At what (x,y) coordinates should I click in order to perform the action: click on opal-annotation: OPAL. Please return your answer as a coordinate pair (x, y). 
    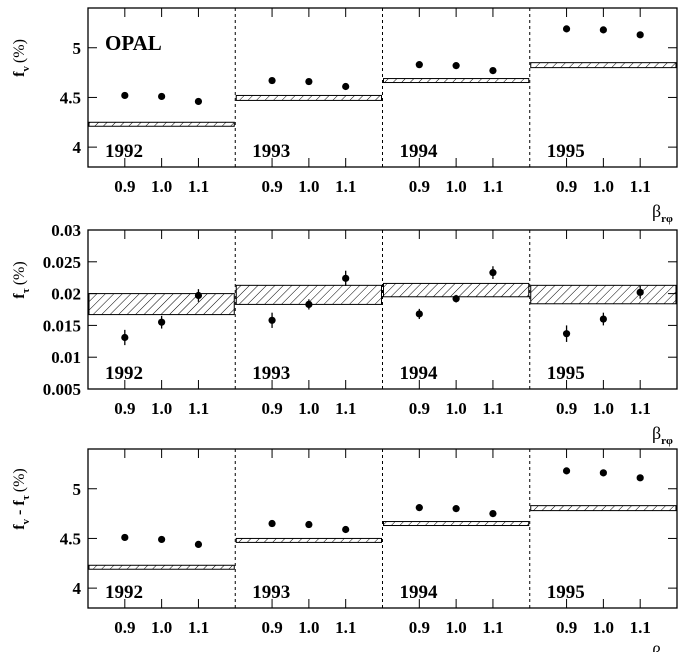
    Looking at the image, I should click on (133, 43).